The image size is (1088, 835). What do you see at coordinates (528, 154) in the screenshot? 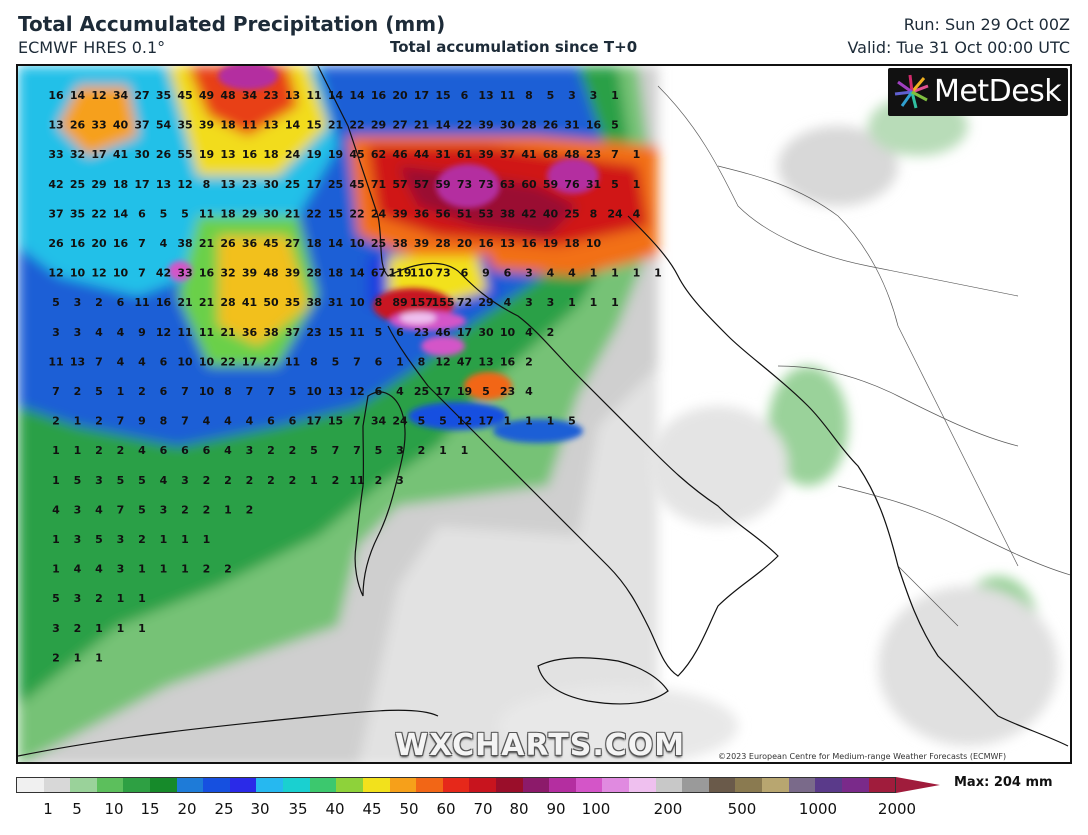
I see `grid-value-label: 41` at bounding box center [528, 154].